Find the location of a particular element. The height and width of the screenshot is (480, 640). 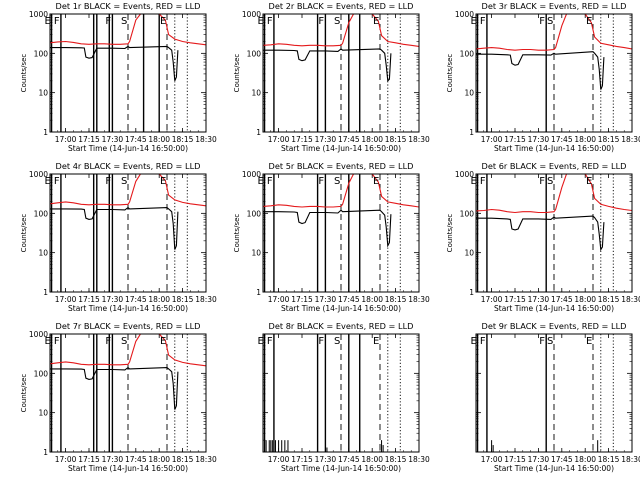

chart-title: Det 9r BLACK = Events, RED = LLD is located at coordinates (554, 326).